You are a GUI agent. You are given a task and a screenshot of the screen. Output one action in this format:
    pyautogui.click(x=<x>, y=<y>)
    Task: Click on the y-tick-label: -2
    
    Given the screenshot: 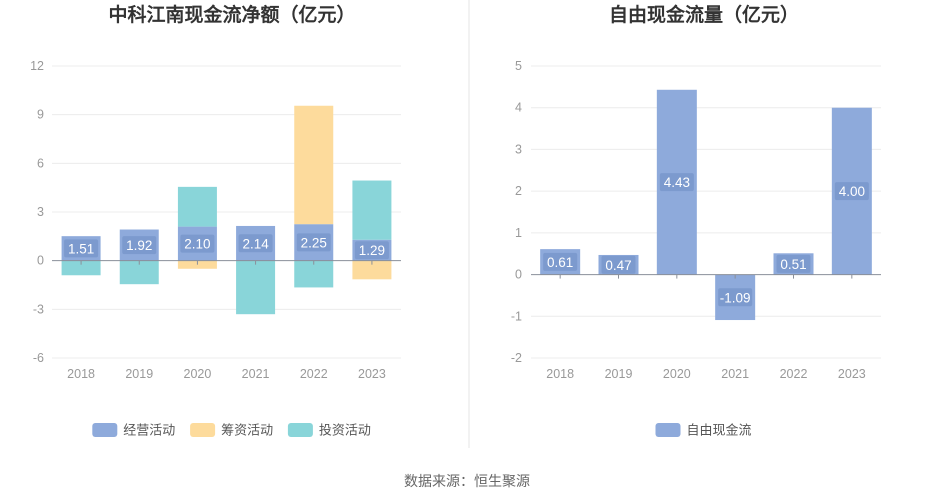 What is the action you would take?
    pyautogui.click(x=516, y=358)
    